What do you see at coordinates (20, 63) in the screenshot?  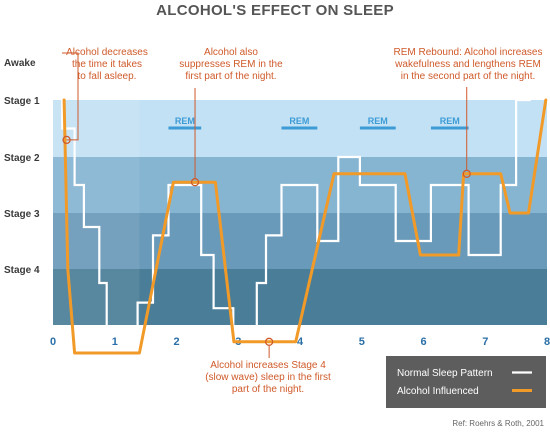 I see `stage-label: Awake` at bounding box center [20, 63].